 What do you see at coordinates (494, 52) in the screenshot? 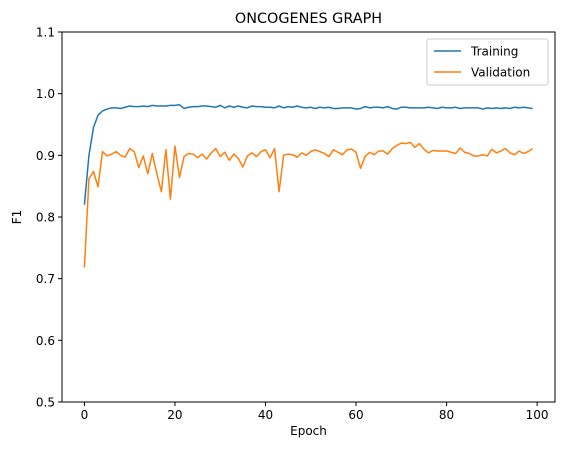
I see `legend-label-training: Training` at bounding box center [494, 52].